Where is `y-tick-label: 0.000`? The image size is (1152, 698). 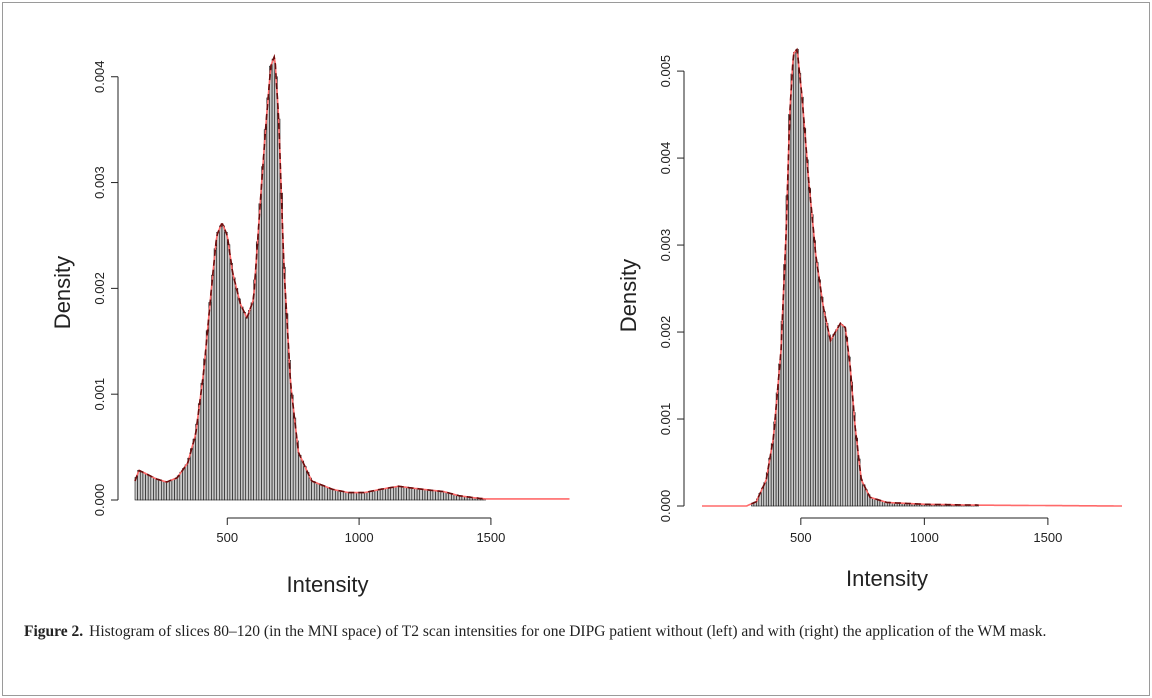
y-tick-label: 0.000 is located at coordinates (665, 506).